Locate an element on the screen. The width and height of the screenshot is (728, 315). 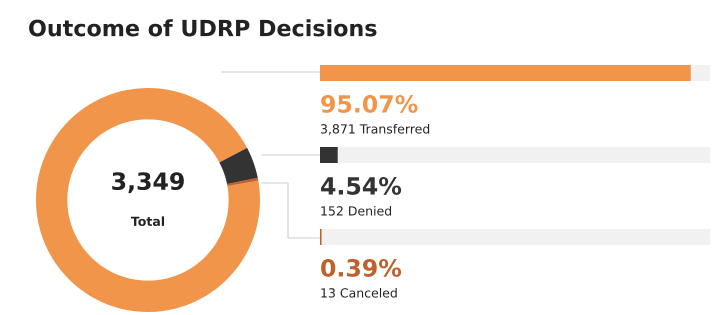
slice-label: 3,871 Transferred is located at coordinates (375, 129).